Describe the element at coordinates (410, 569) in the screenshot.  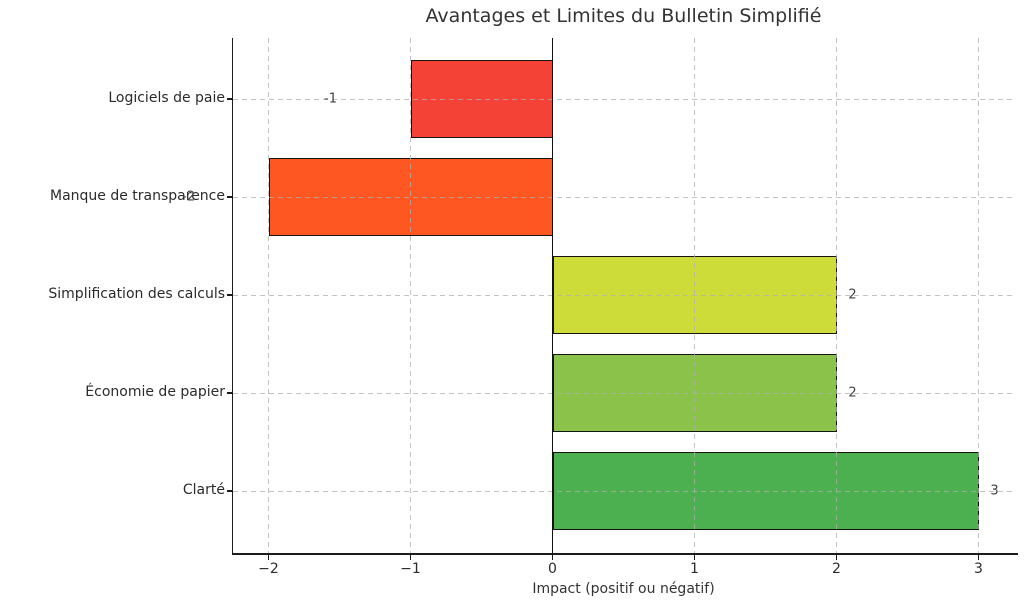
I see `x-tick-label: −1` at that location.